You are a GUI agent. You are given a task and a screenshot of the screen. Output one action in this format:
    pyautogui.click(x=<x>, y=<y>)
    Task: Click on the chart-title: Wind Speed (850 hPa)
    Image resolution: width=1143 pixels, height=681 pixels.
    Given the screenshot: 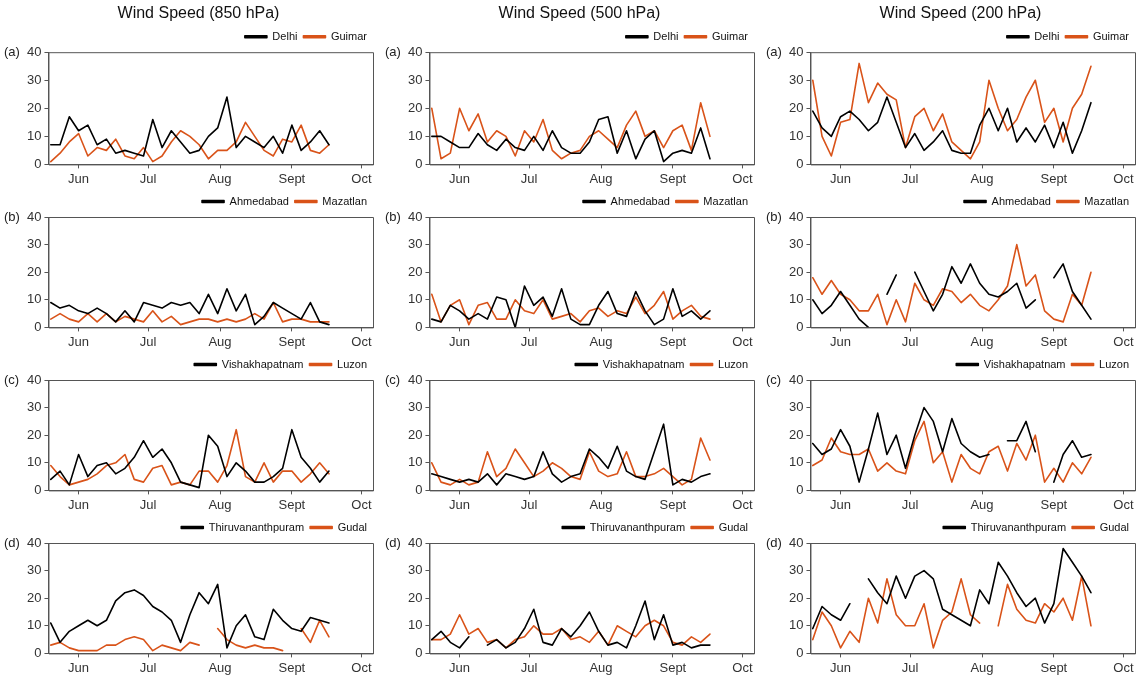 What is the action you would take?
    pyautogui.click(x=198, y=13)
    